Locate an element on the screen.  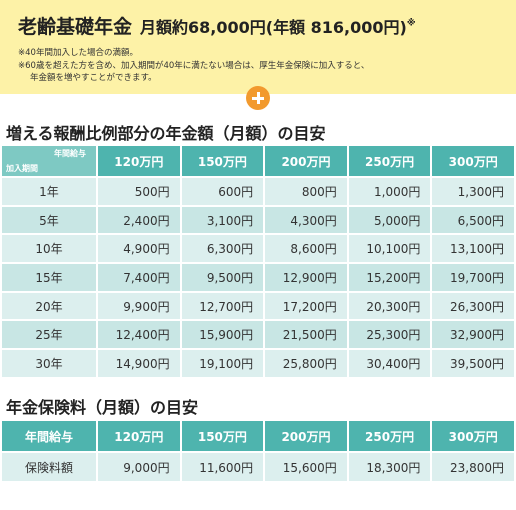
cell: 30,400円 is located at coordinates (389, 363).